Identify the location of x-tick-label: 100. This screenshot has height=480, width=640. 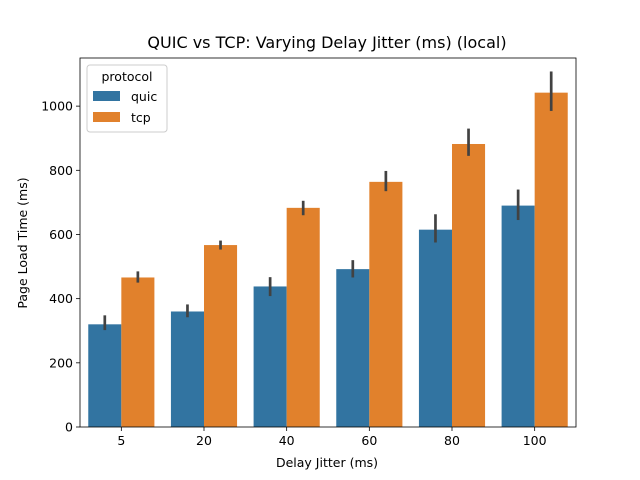
(535, 440).